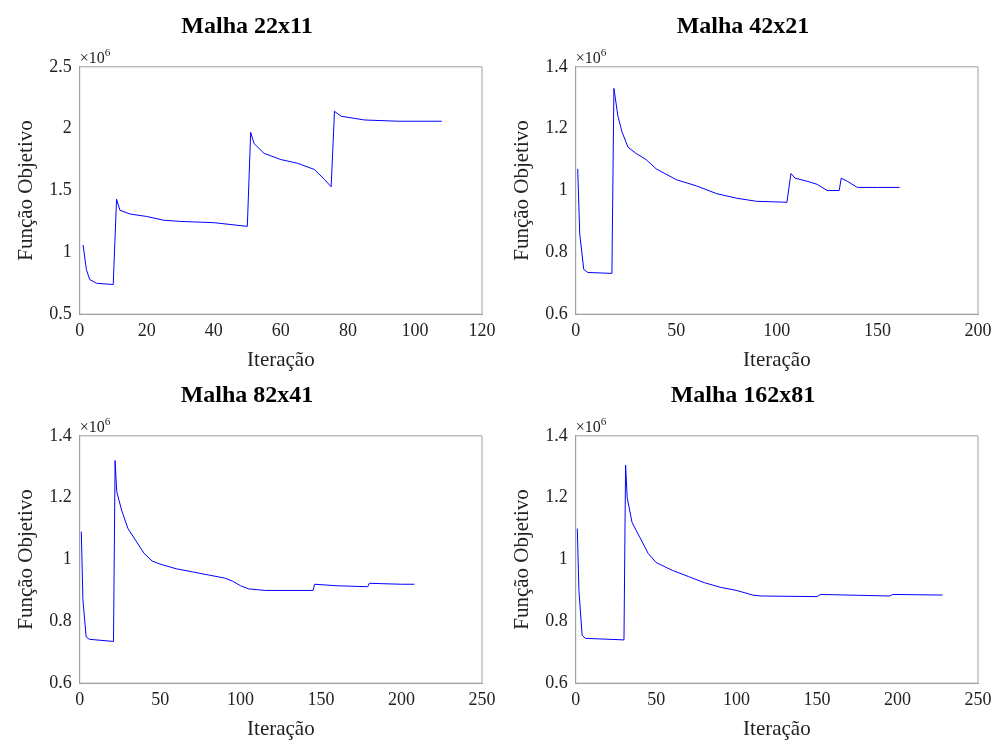 The height and width of the screenshot is (750, 1008). Describe the element at coordinates (347, 329) in the screenshot. I see `x-tick-label: 80` at that location.